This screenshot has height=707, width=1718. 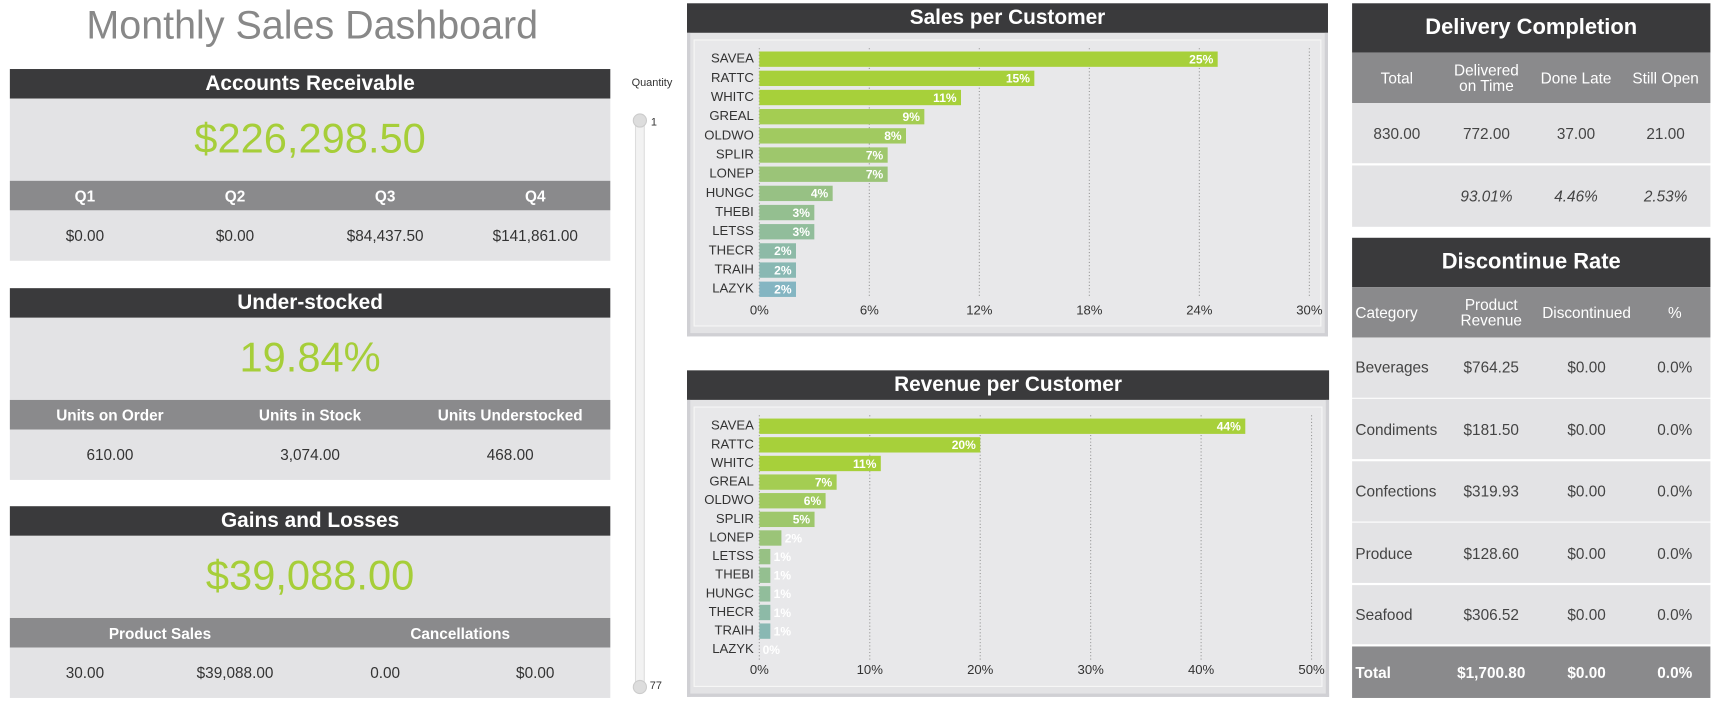 I want to click on value-label: 6%, so click(x=813, y=501).